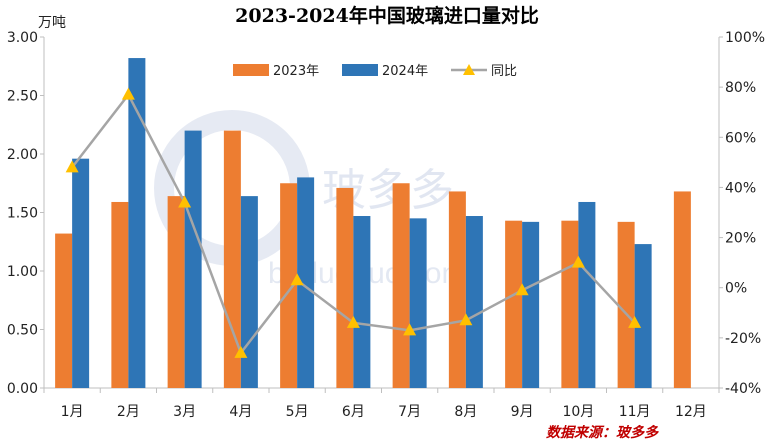 The height and width of the screenshot is (445, 774). What do you see at coordinates (740, 138) in the screenshot?
I see `y-right-tick-label: 60%` at bounding box center [740, 138].